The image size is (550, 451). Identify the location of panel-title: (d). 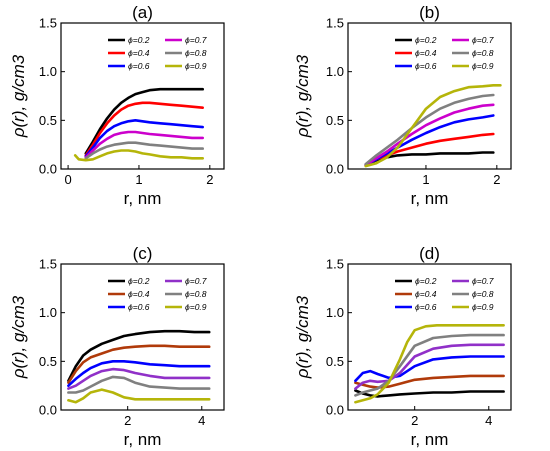
(429, 253).